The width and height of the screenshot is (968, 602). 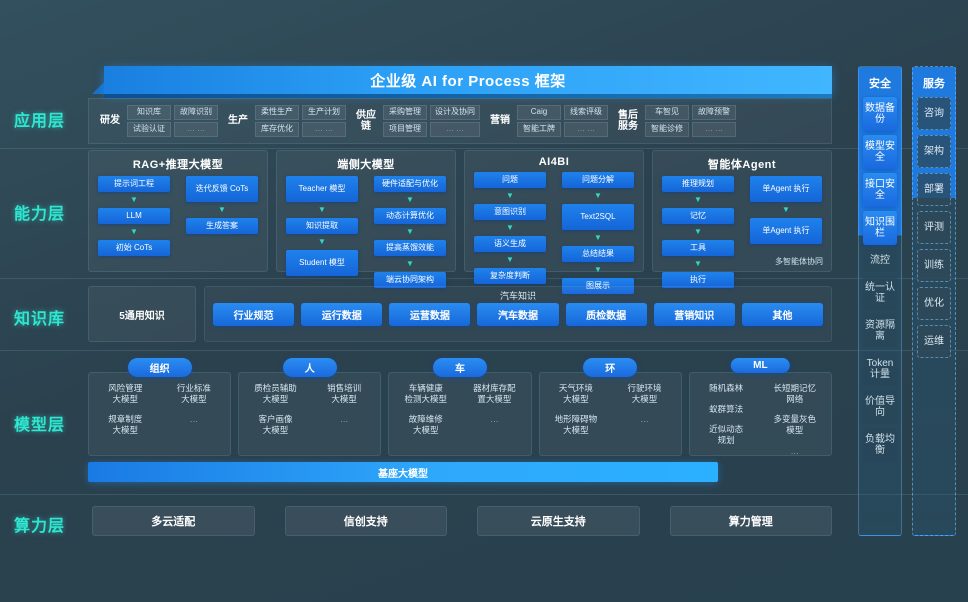 What do you see at coordinates (149, 129) in the screenshot?
I see `app-cell: 试验认证` at bounding box center [149, 129].